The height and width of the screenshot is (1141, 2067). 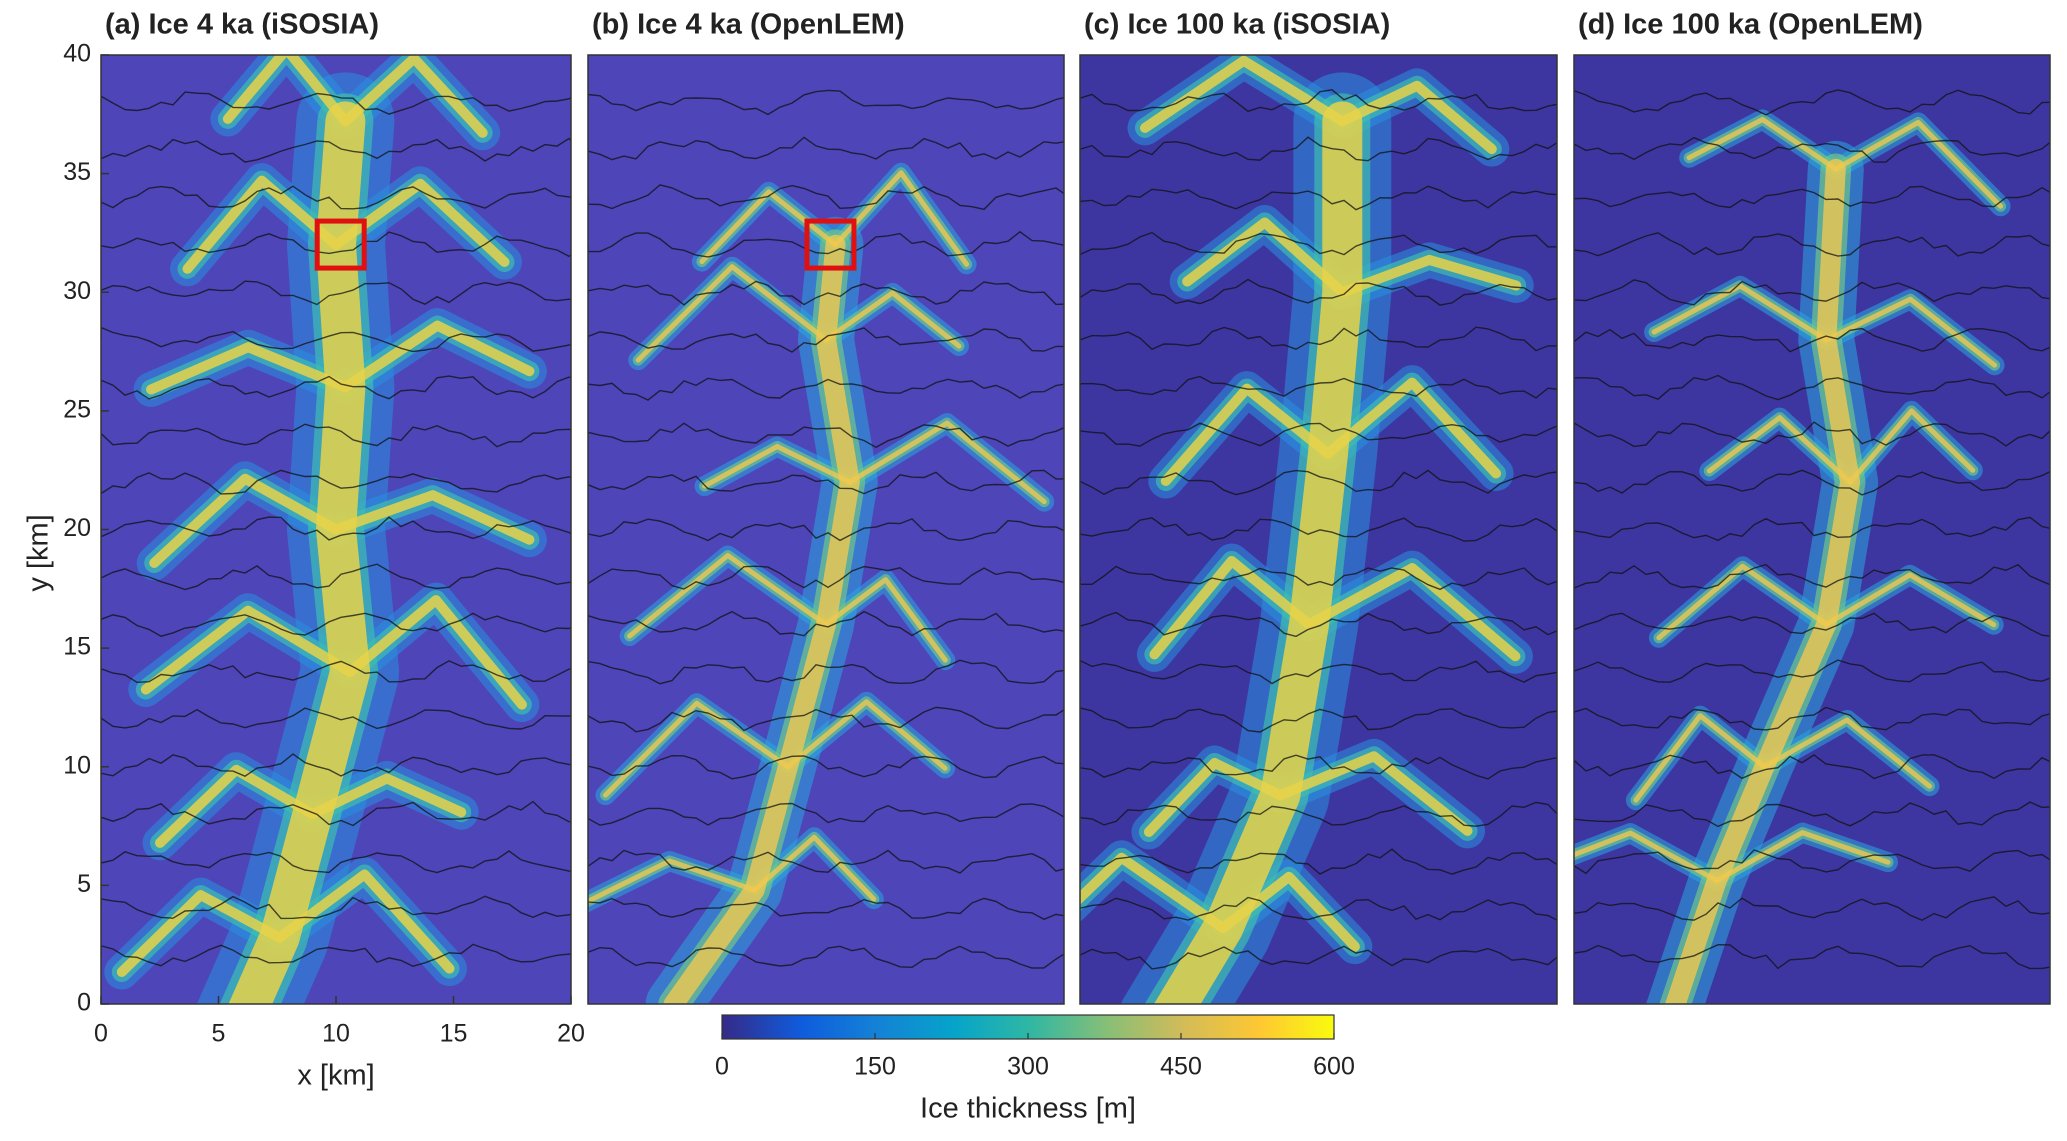 What do you see at coordinates (336, 1034) in the screenshot?
I see `x-tick-label: 10` at bounding box center [336, 1034].